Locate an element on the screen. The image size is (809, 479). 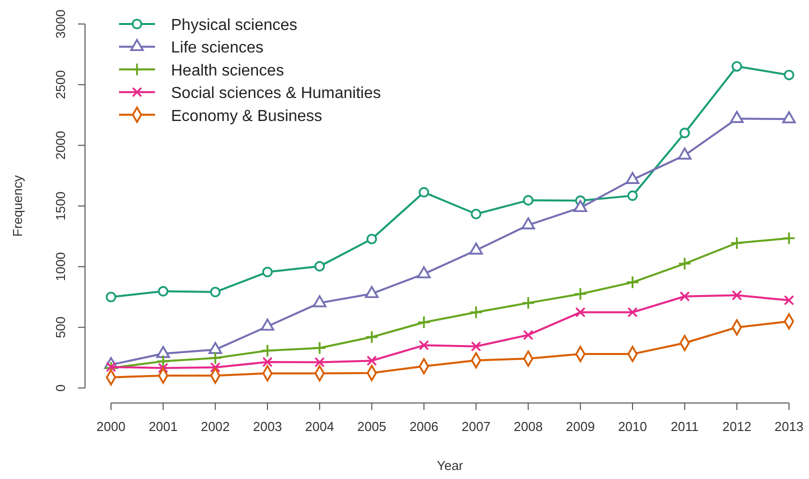
x-tick-label: 2002 is located at coordinates (215, 426).